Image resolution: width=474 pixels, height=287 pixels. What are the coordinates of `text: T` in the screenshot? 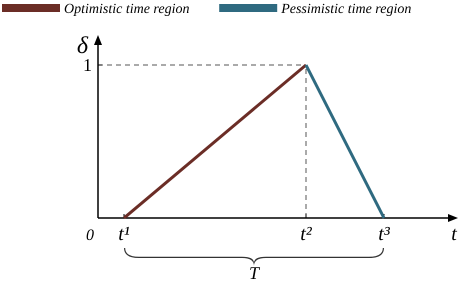 It's located at (254, 273).